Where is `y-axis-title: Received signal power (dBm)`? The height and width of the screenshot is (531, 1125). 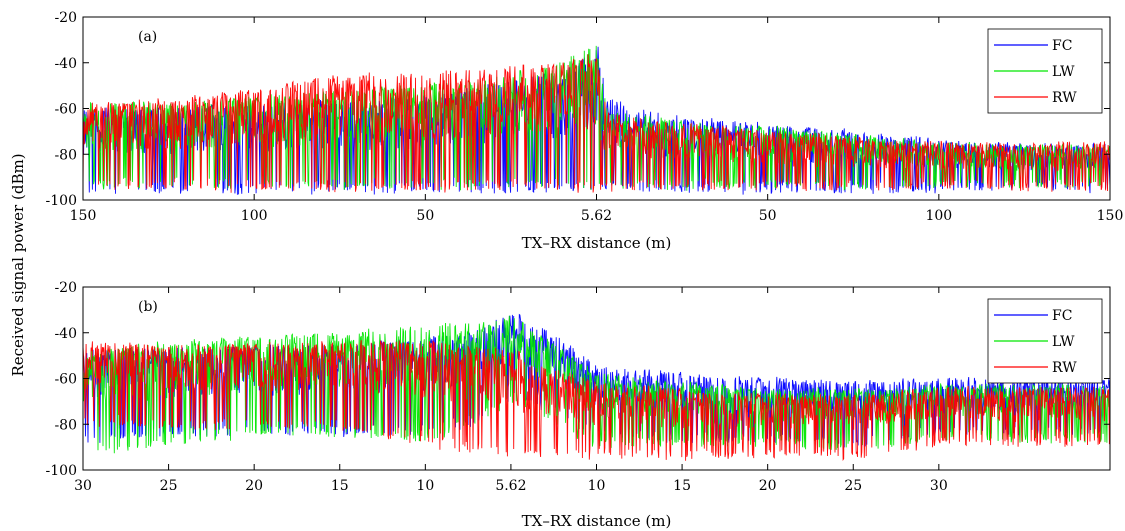
y-axis-title: Received signal power (dBm) is located at coordinates (18, 264).